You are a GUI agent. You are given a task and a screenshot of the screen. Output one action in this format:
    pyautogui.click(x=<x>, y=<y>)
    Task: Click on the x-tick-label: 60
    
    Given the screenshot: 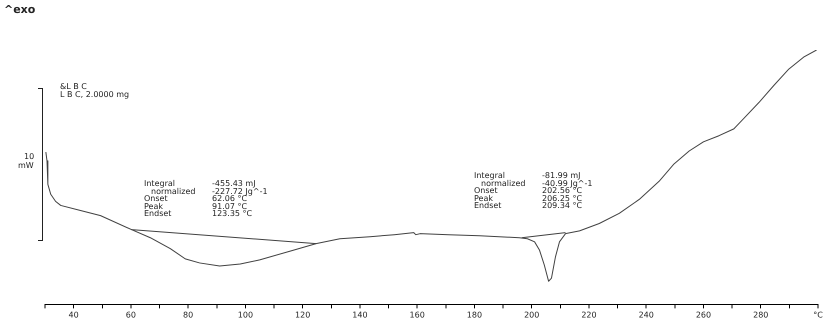 What is the action you would take?
    pyautogui.click(x=131, y=315)
    